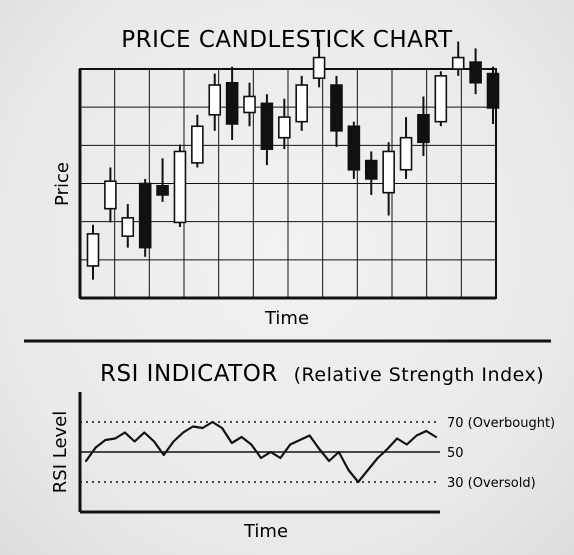 The image size is (574, 555). I want to click on rsi-reference-label: 30 (Oversold), so click(491, 483).